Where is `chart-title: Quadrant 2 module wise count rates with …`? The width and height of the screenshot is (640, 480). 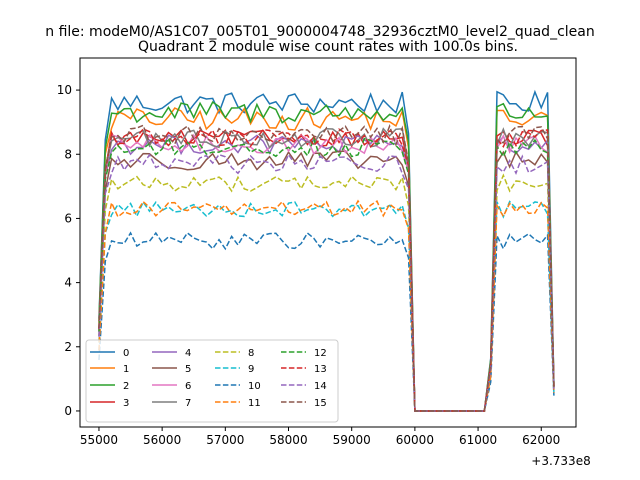 chart-title: Quadrant 2 module wise count rates with … is located at coordinates (328, 47).